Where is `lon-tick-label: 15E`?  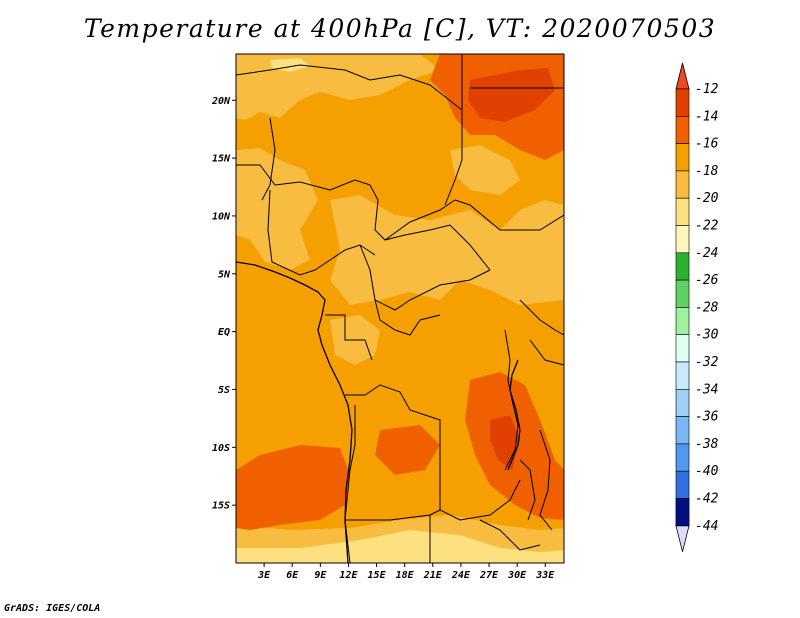 lon-tick-label: 15E is located at coordinates (377, 575).